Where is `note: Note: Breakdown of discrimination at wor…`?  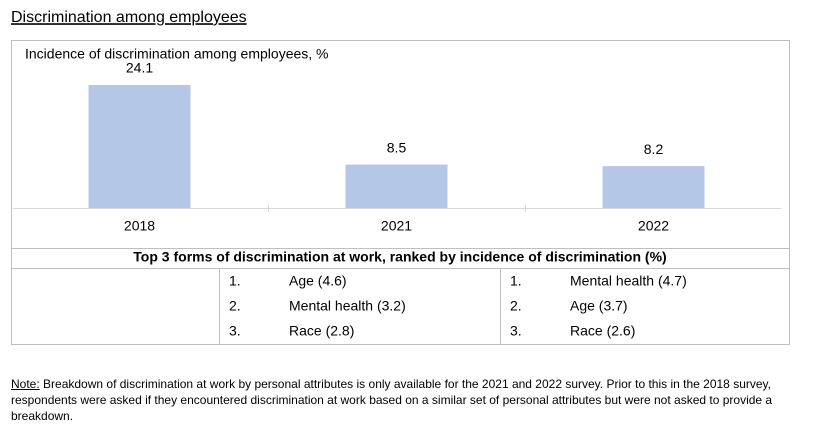 note: Note: Breakdown of discrimination at wor… is located at coordinates (396, 400).